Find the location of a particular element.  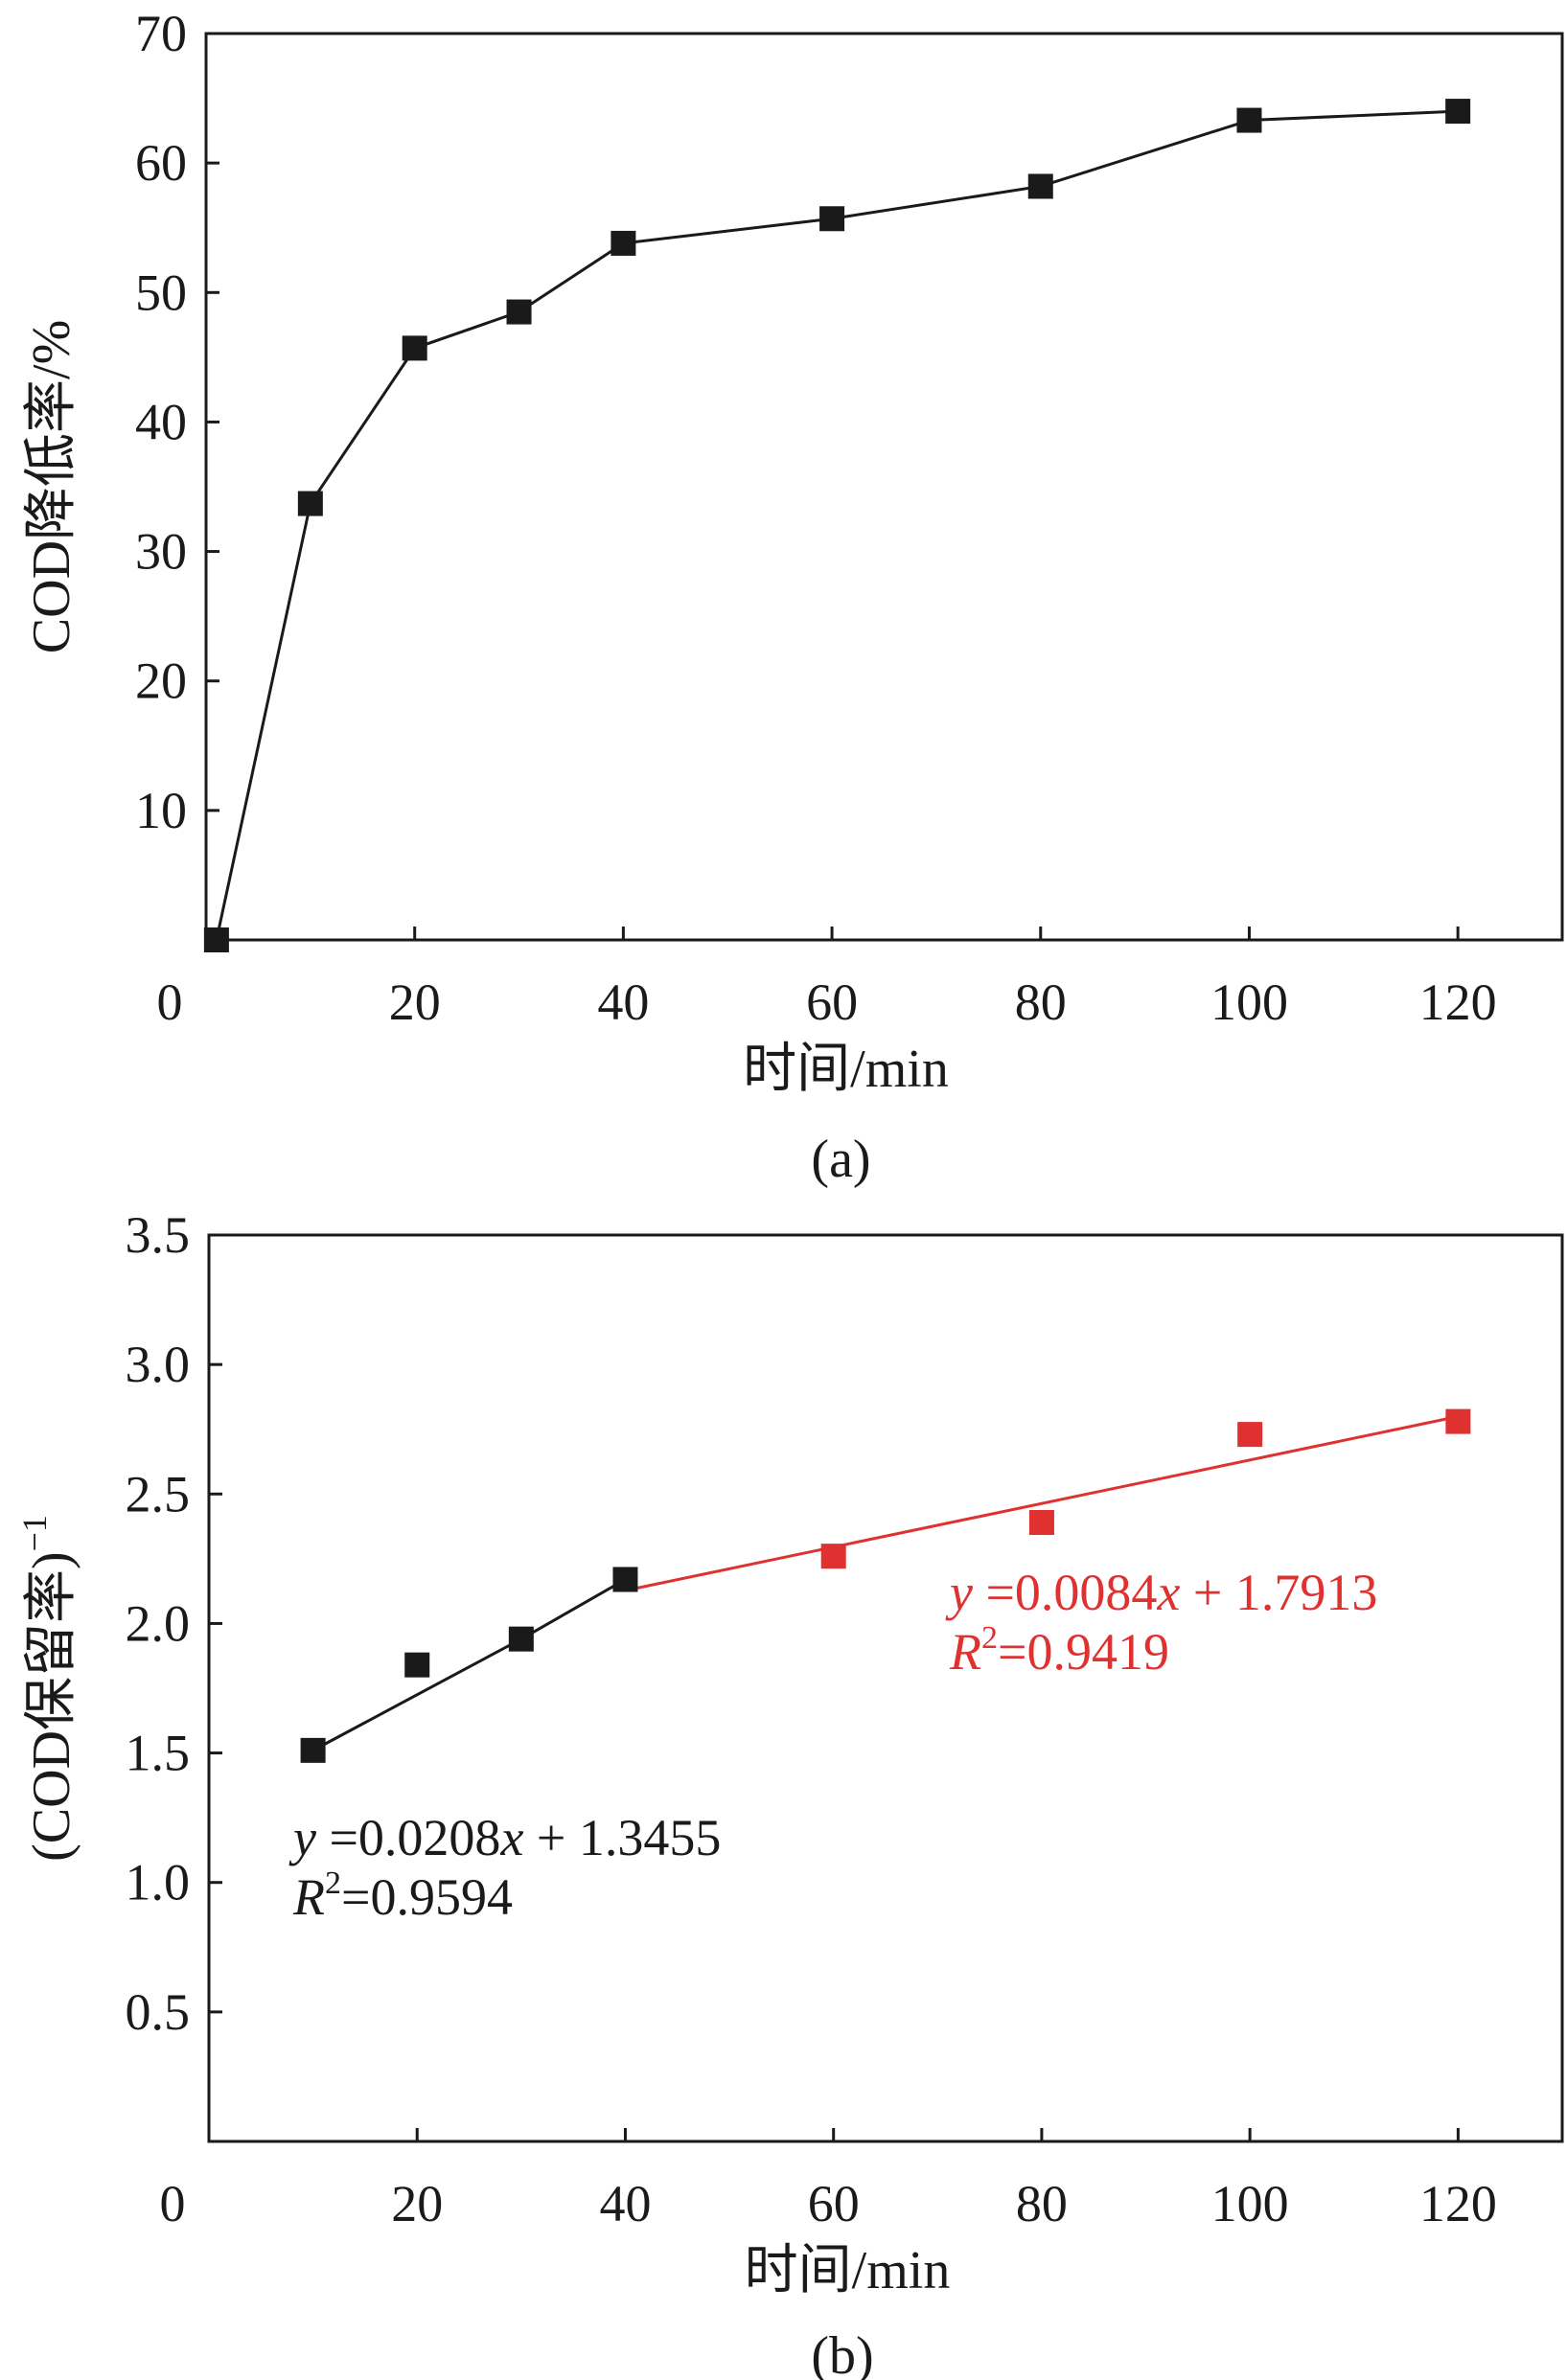

y-tick-label: 50 is located at coordinates (161, 292).